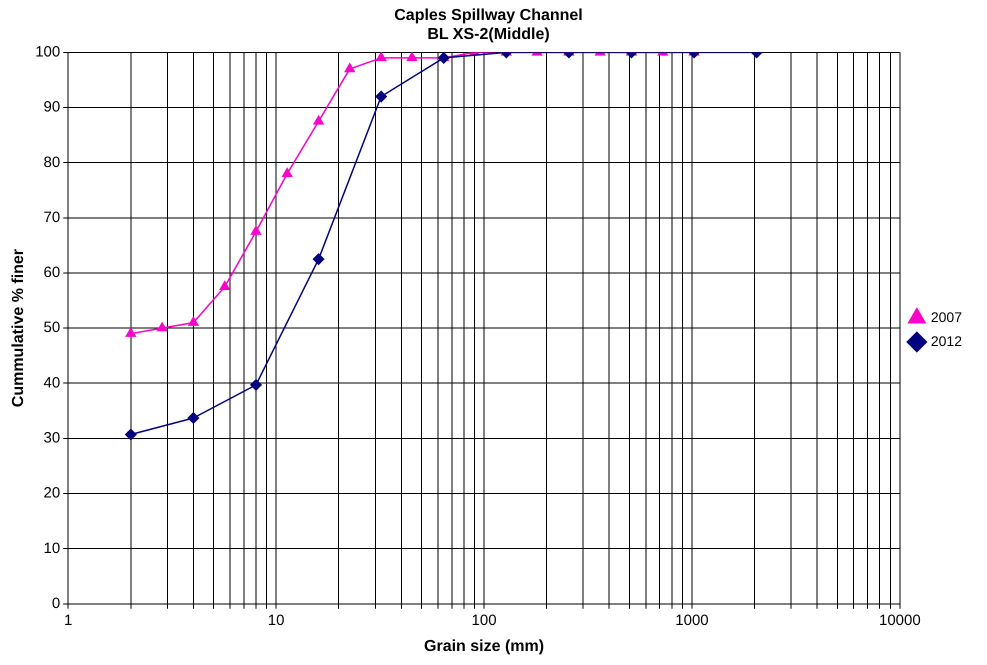 The image size is (987, 665). What do you see at coordinates (47, 52) in the screenshot?
I see `y-tick-label: 100` at bounding box center [47, 52].